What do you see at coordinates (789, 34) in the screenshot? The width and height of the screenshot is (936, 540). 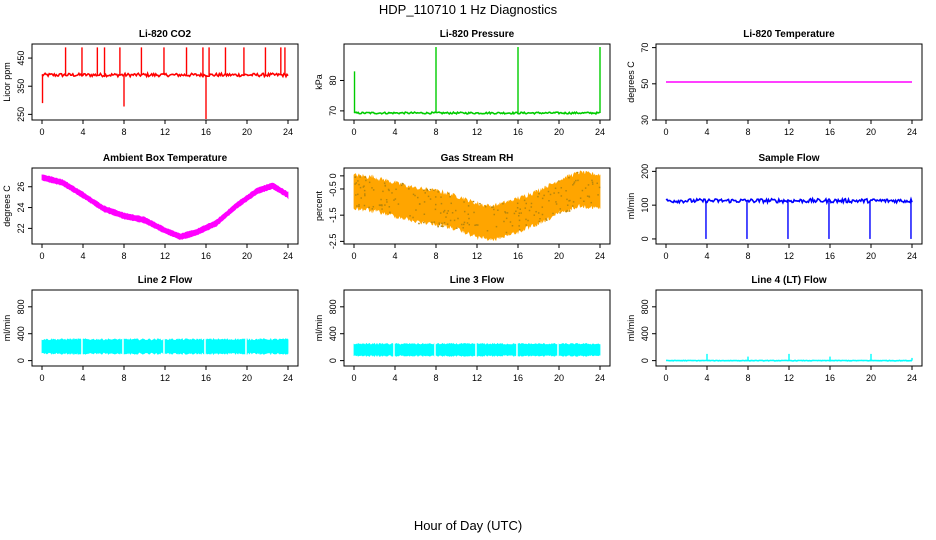 I see `panel-title: Li-820 Temperature` at bounding box center [789, 34].